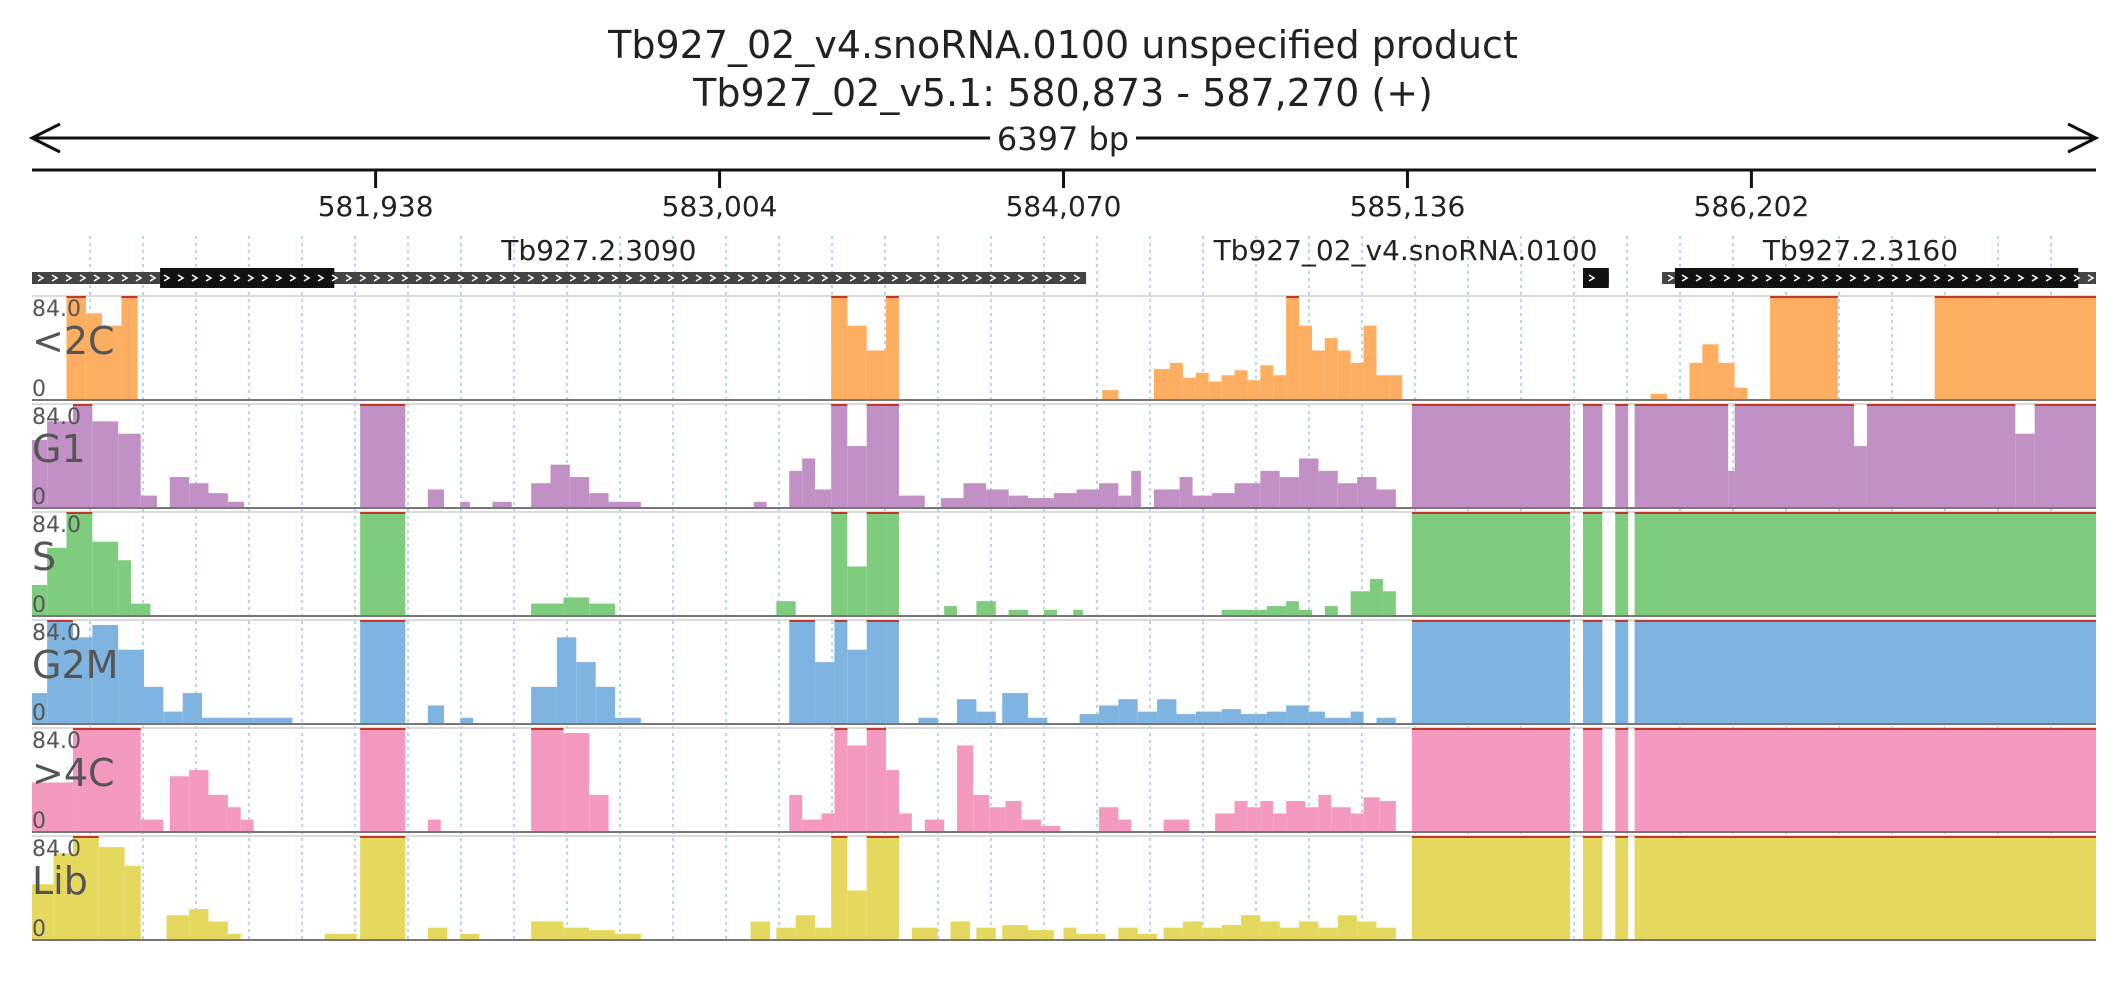 The width and height of the screenshot is (2126, 1000). What do you see at coordinates (1860, 250) in the screenshot?
I see `gene-label: Tb927.2.3160` at bounding box center [1860, 250].